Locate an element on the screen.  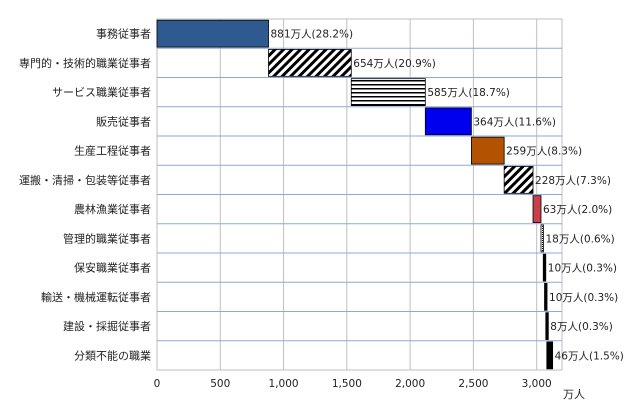
category-label: 管理的職業従事者 is located at coordinates (107, 238).